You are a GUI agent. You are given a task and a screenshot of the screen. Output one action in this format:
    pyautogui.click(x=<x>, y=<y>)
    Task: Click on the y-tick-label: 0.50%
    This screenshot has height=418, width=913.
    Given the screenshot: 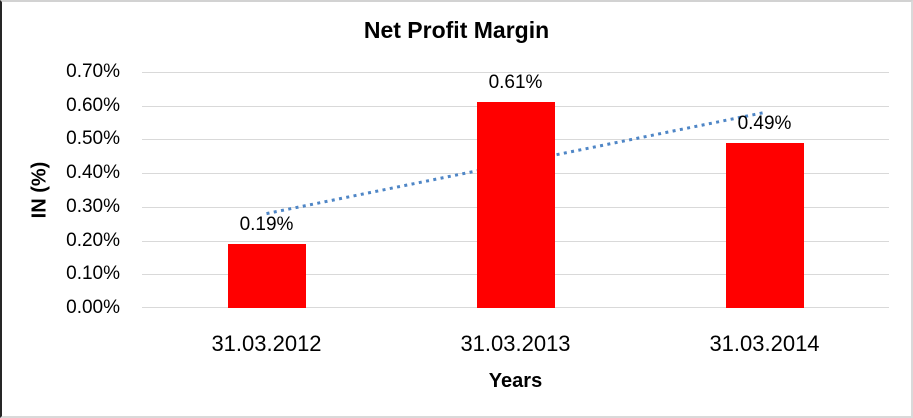 What is the action you would take?
    pyautogui.click(x=93, y=139)
    